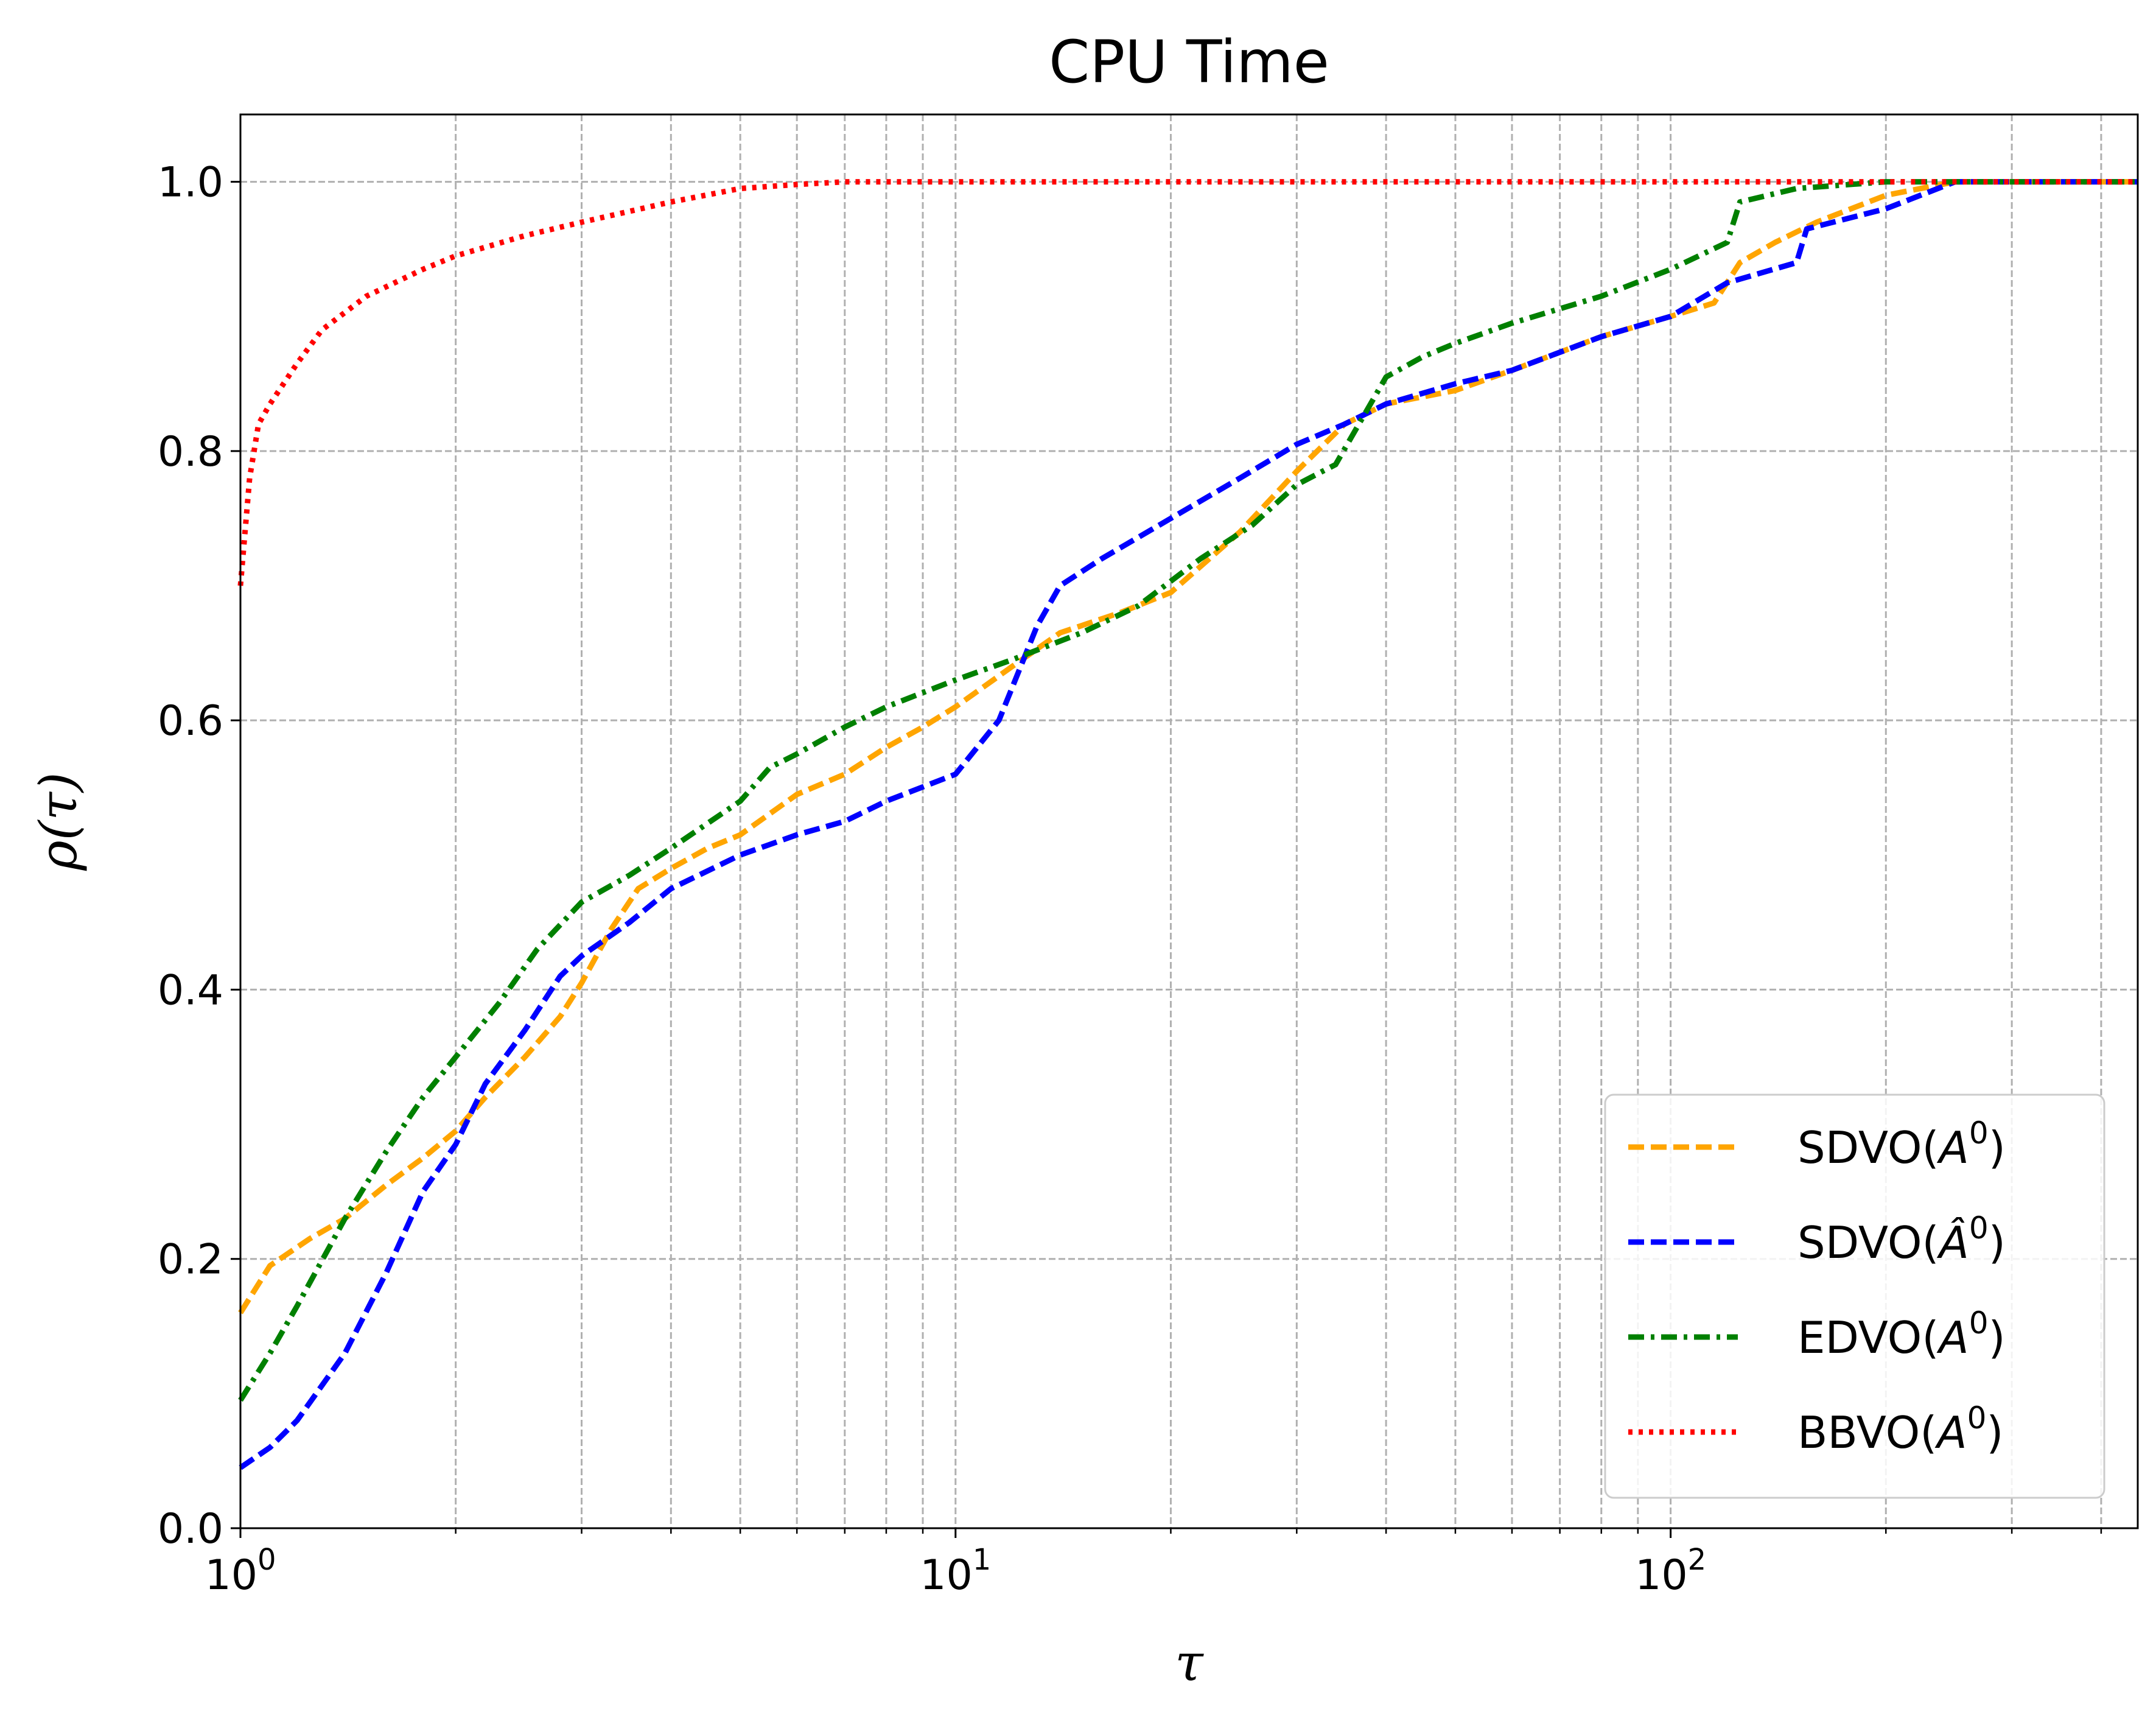 The image size is (2156, 1720). Describe the element at coordinates (191, 1260) in the screenshot. I see `y-tick-label: 0.2` at that location.